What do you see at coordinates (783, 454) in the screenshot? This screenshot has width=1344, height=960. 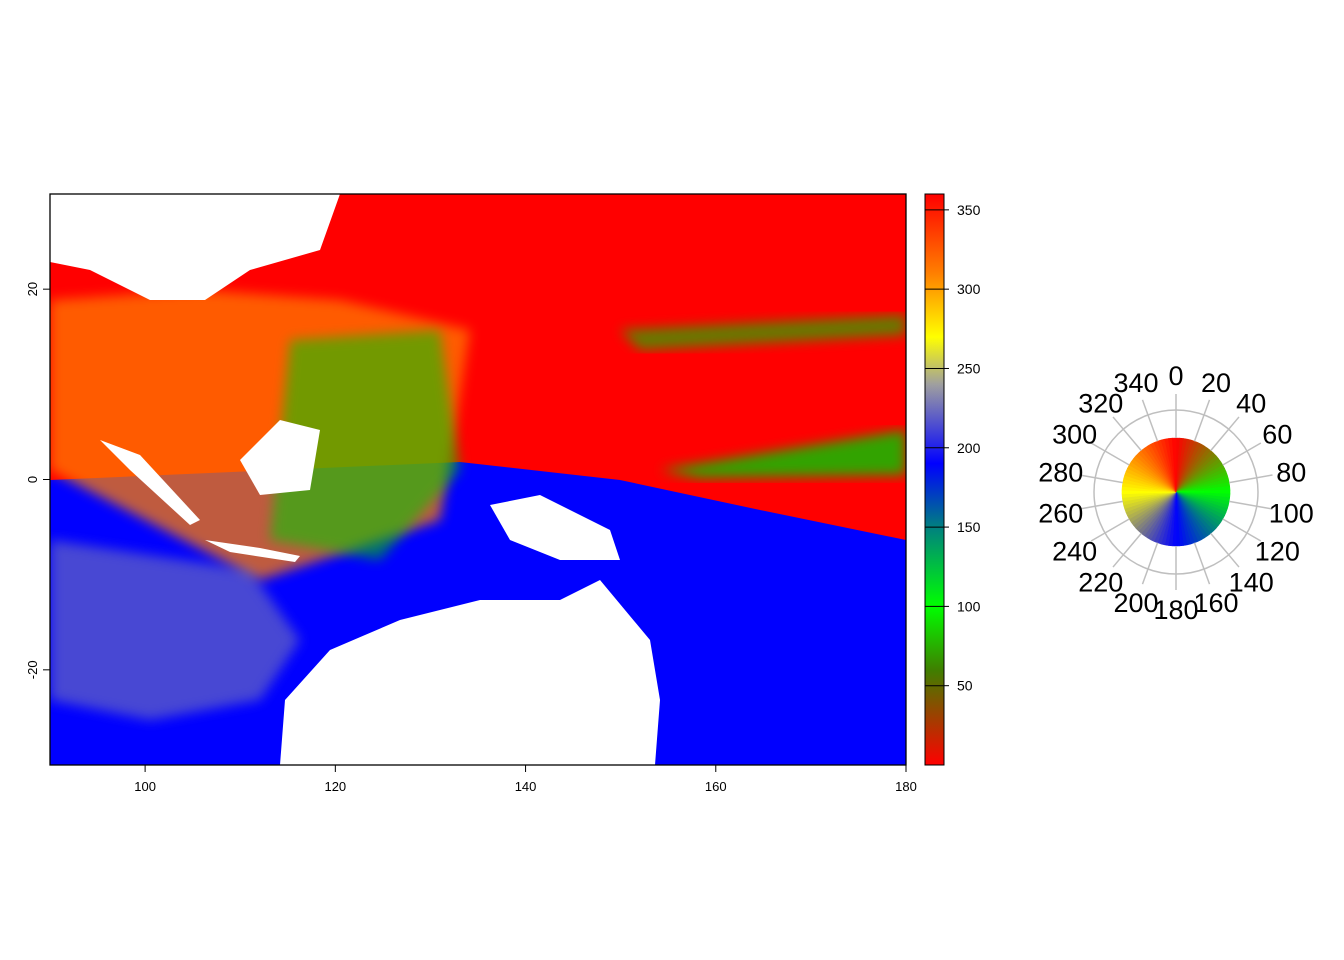 I see `region-equatorial-band` at bounding box center [783, 454].